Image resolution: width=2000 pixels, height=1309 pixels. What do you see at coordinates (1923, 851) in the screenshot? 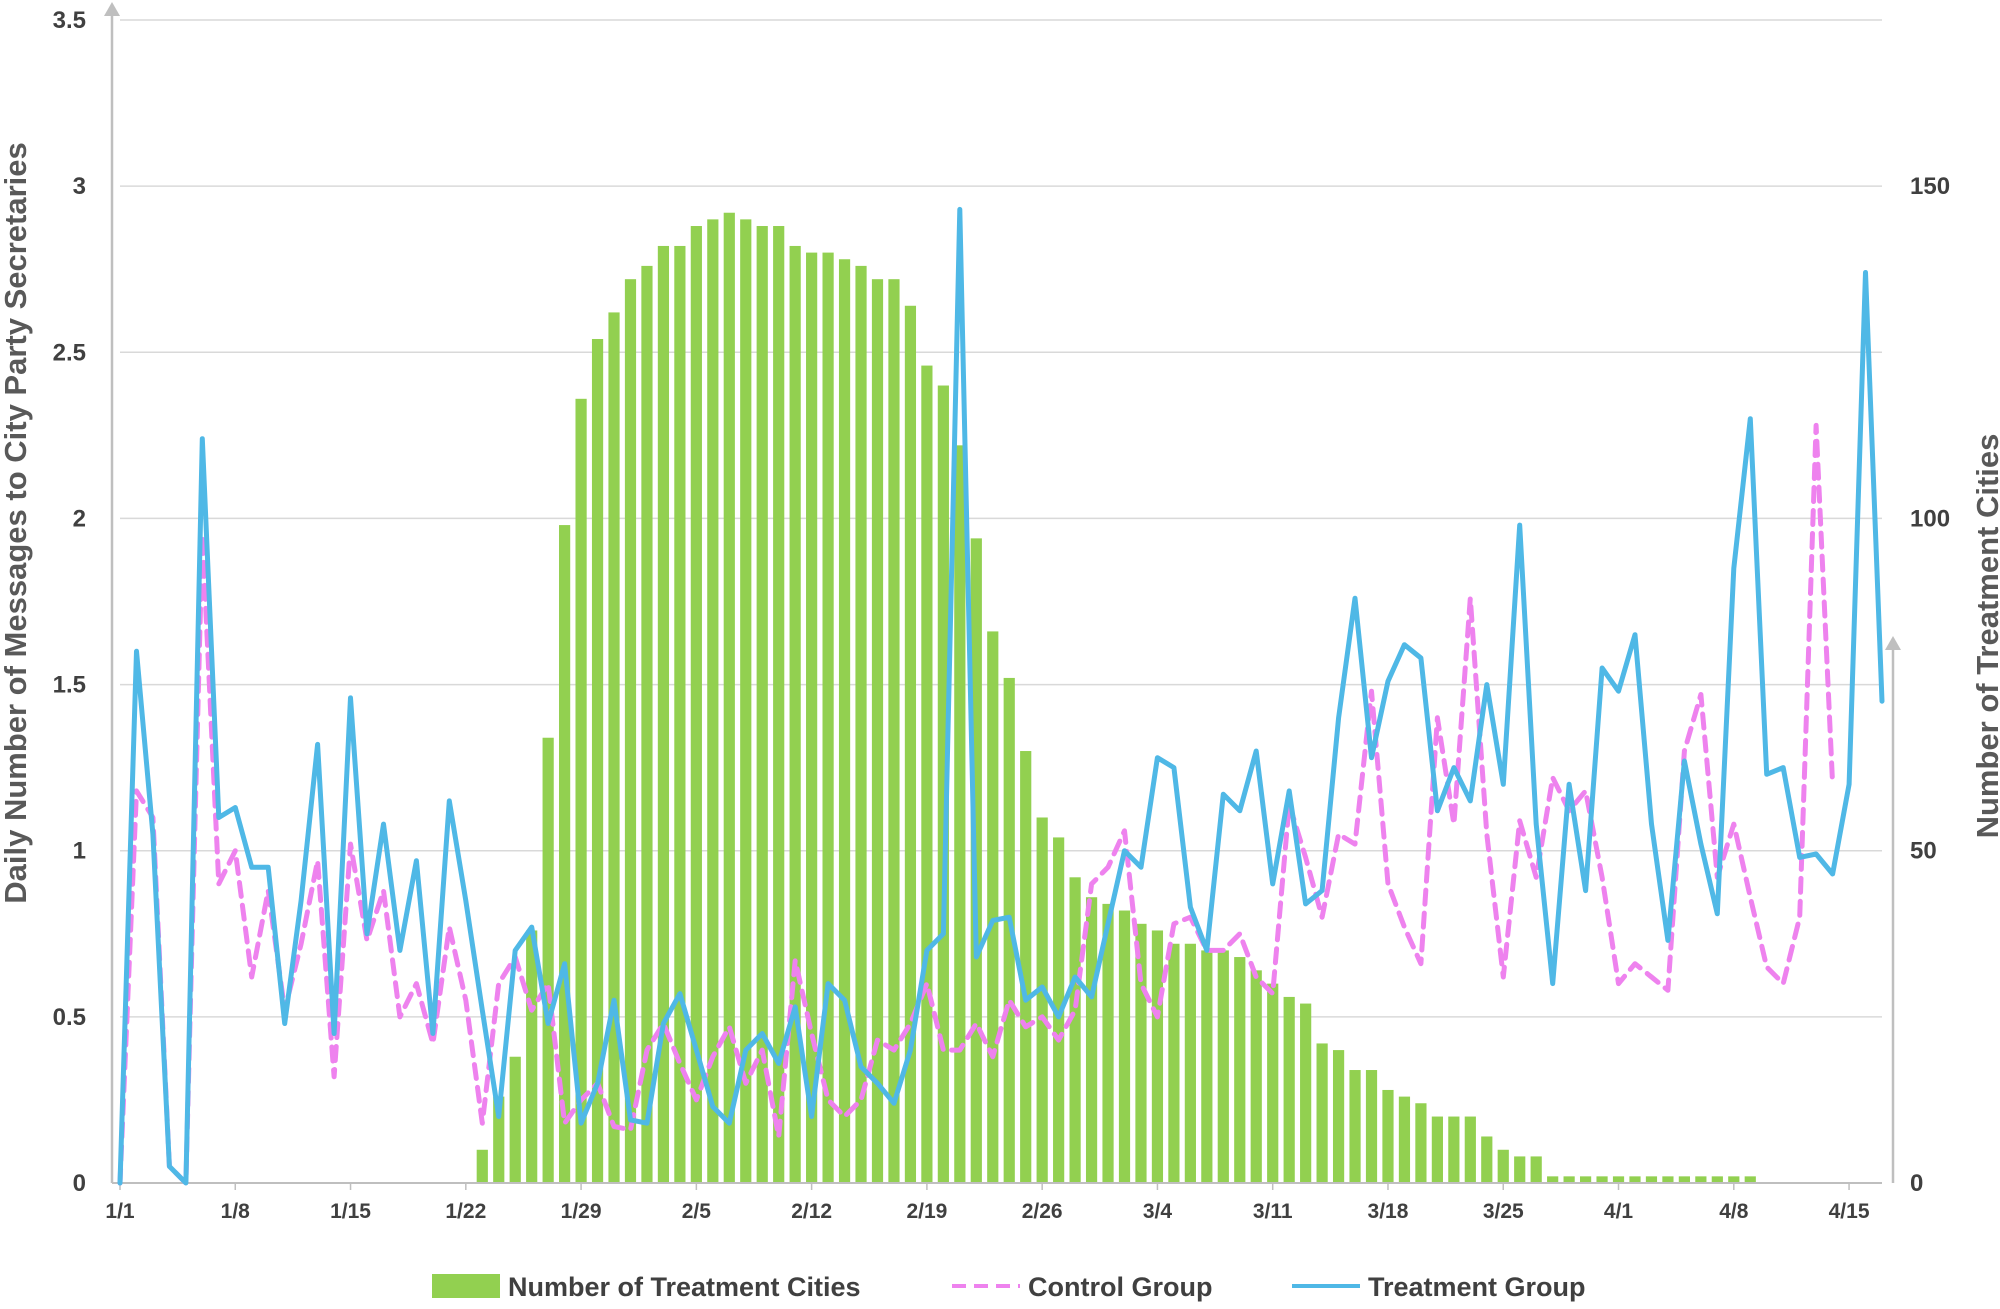
I see `y2-tick-label: 50` at bounding box center [1923, 851].